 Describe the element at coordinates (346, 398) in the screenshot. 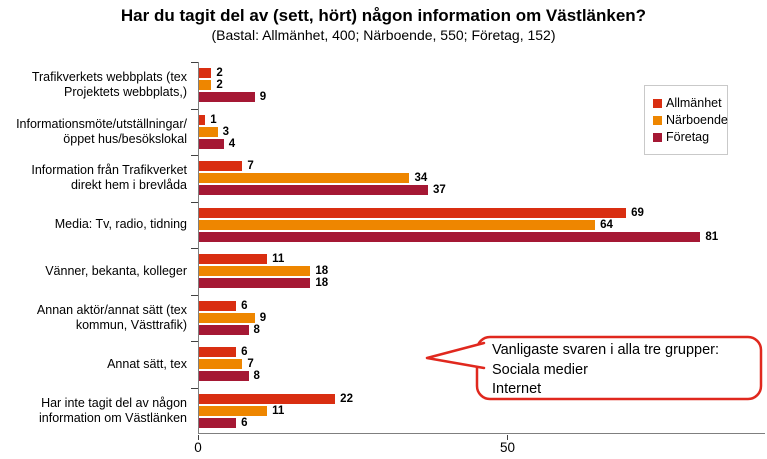

I see `bar-value-label: 22` at that location.